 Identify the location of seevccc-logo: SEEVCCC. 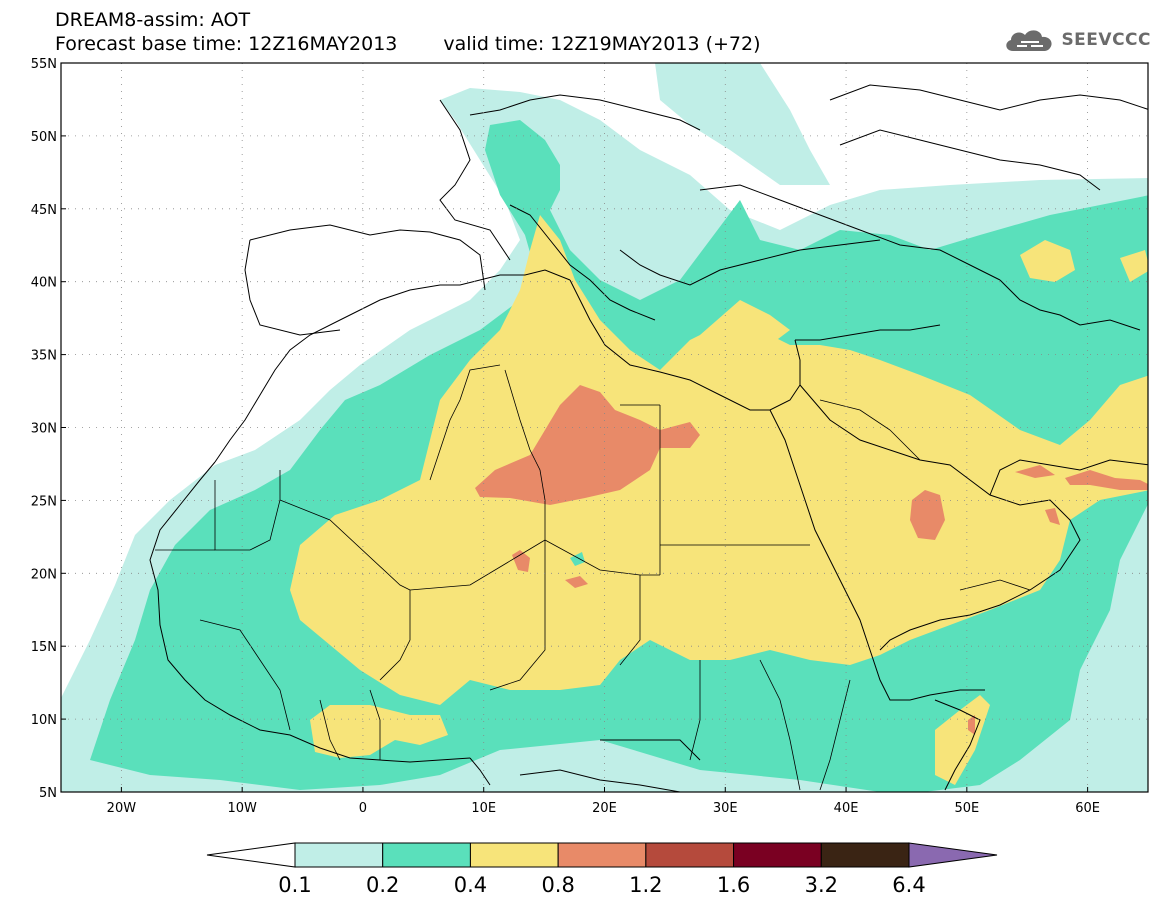
(1077, 40).